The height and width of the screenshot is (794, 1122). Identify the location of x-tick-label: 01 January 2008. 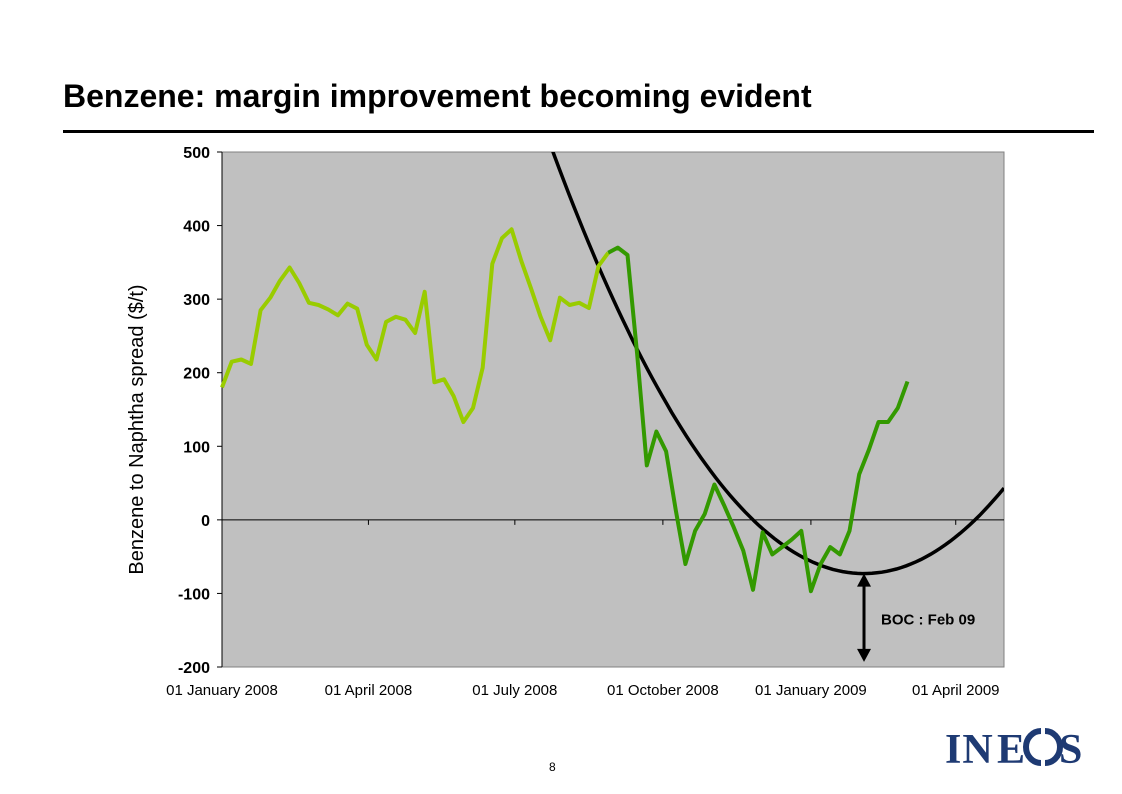
(222, 690).